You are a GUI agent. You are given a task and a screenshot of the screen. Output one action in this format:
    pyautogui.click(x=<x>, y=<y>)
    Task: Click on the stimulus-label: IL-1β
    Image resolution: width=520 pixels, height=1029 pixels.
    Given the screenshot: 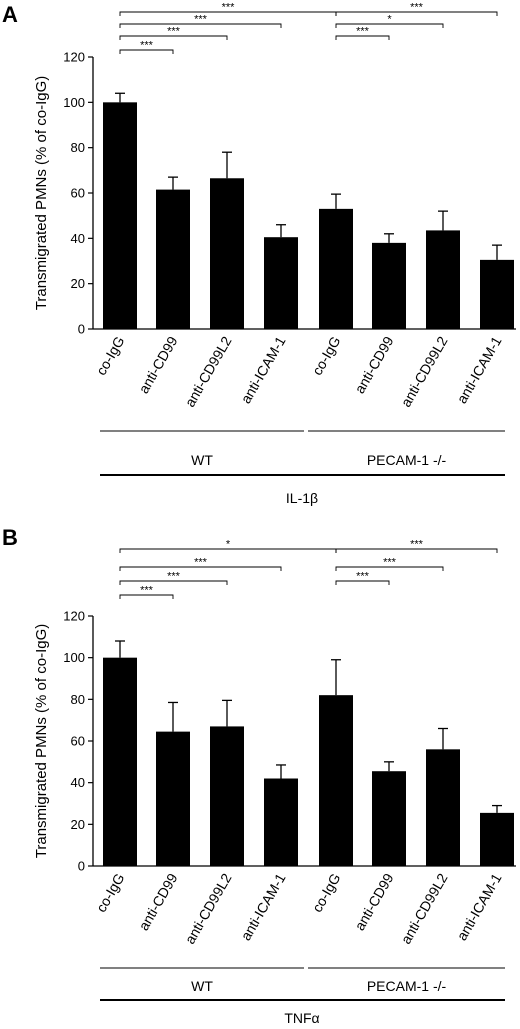 What is the action you would take?
    pyautogui.click(x=302, y=498)
    